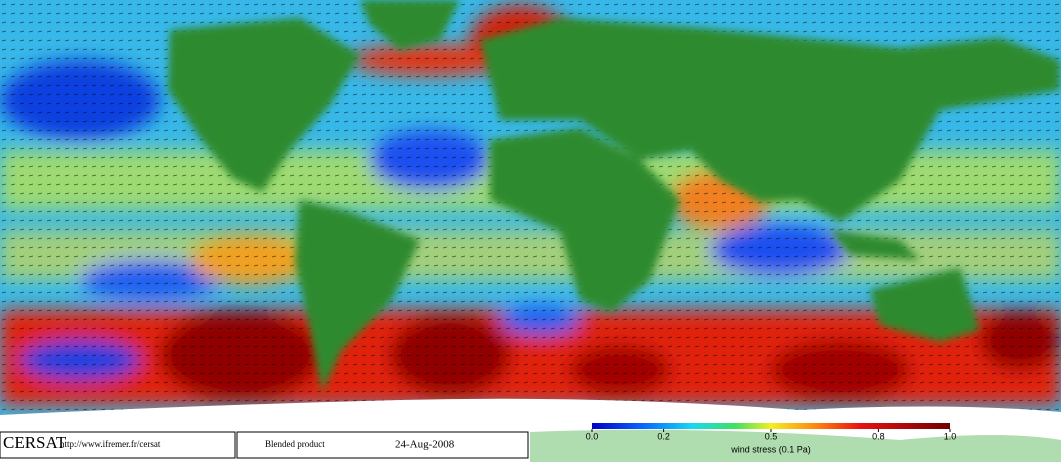  What do you see at coordinates (425, 445) in the screenshot?
I see `date: 24-Aug-2008` at bounding box center [425, 445].